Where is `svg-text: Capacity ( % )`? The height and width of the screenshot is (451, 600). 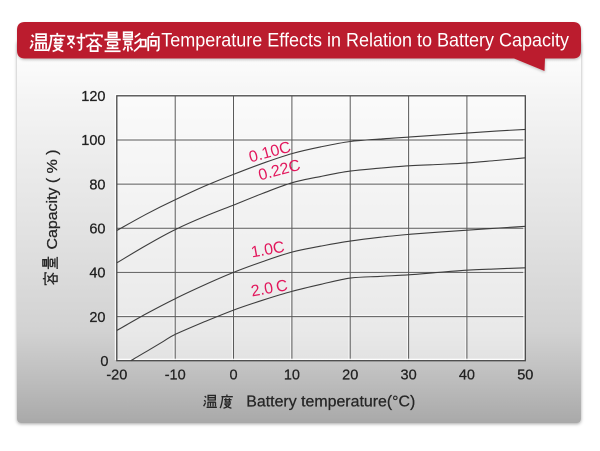 svg-text: Capacity ( % ) is located at coordinates (52, 200).